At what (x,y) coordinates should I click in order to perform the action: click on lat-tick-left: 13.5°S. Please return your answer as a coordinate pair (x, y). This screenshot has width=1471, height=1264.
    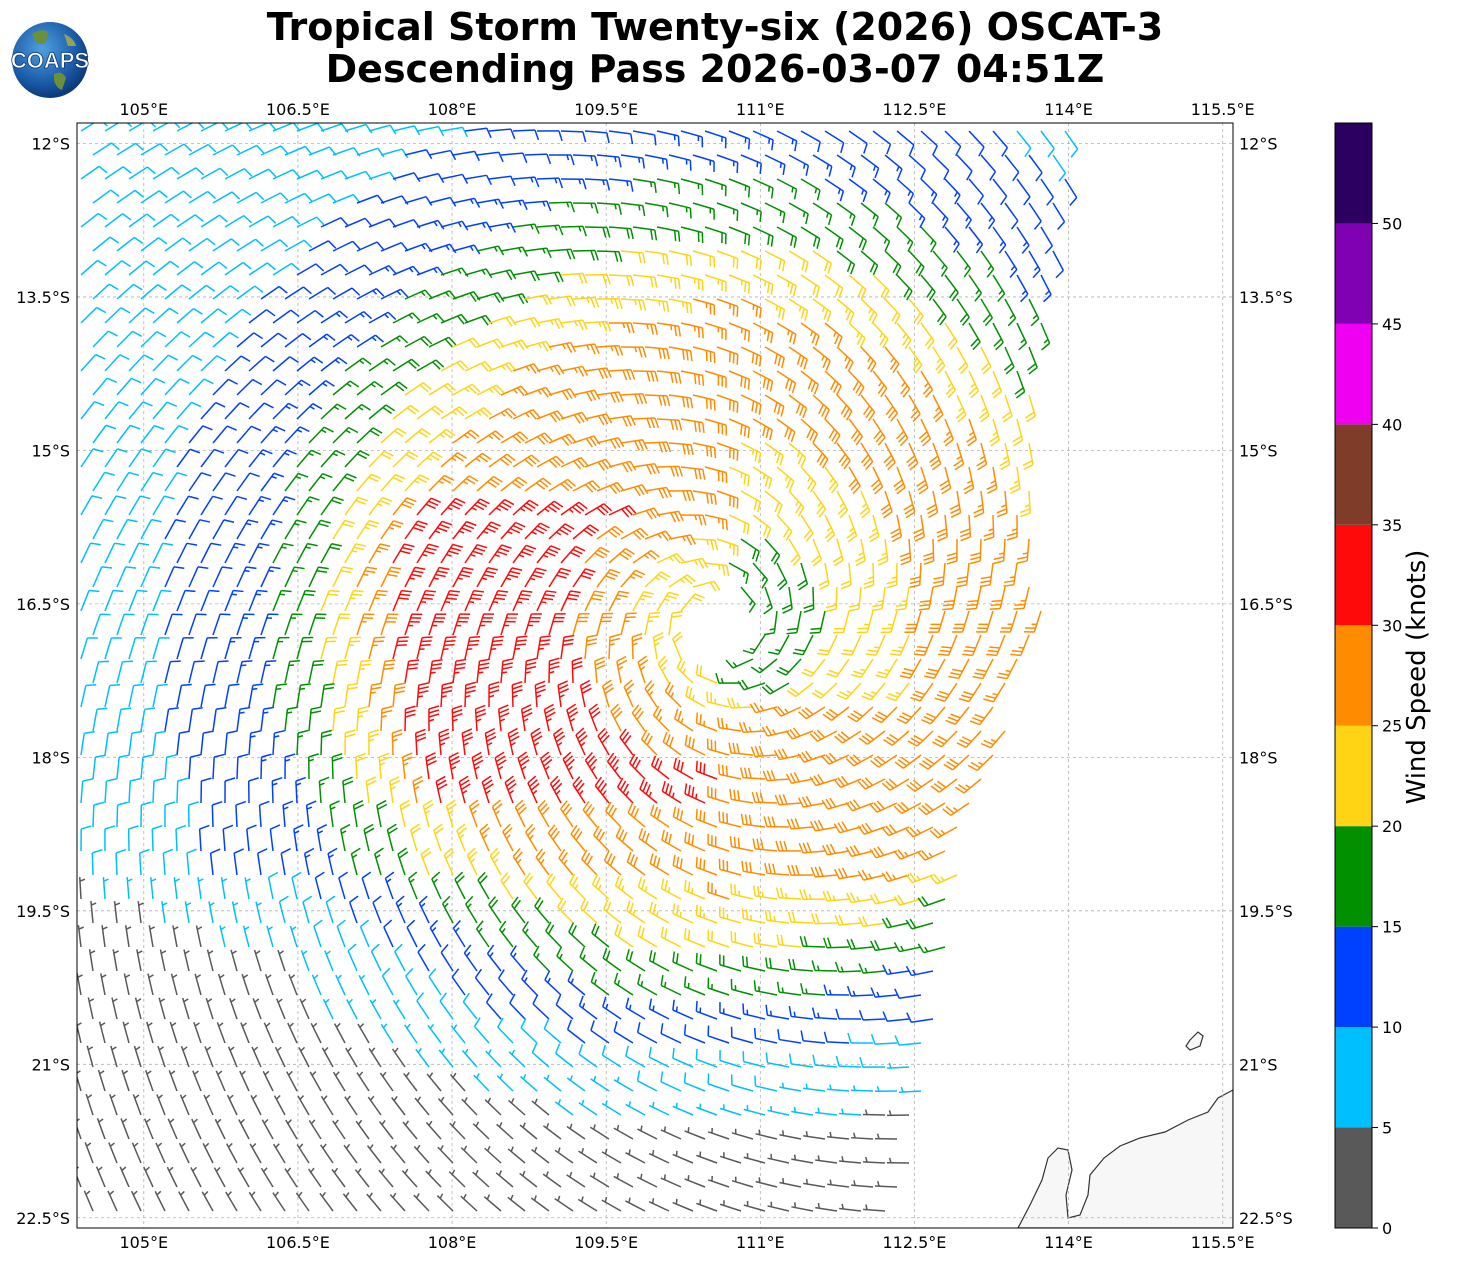
    Looking at the image, I should click on (43, 297).